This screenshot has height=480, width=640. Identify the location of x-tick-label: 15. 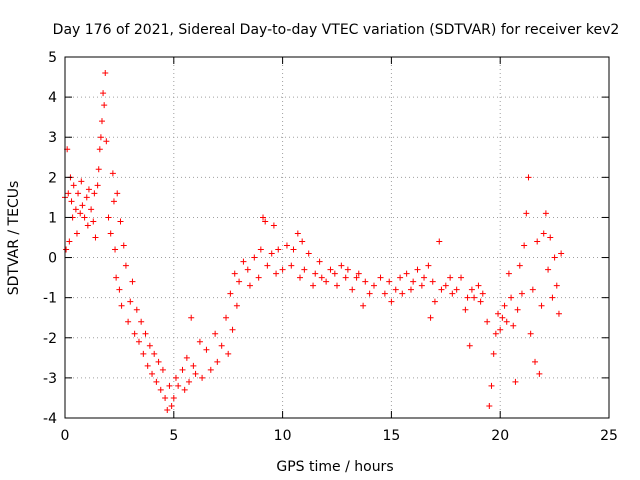
(391, 436).